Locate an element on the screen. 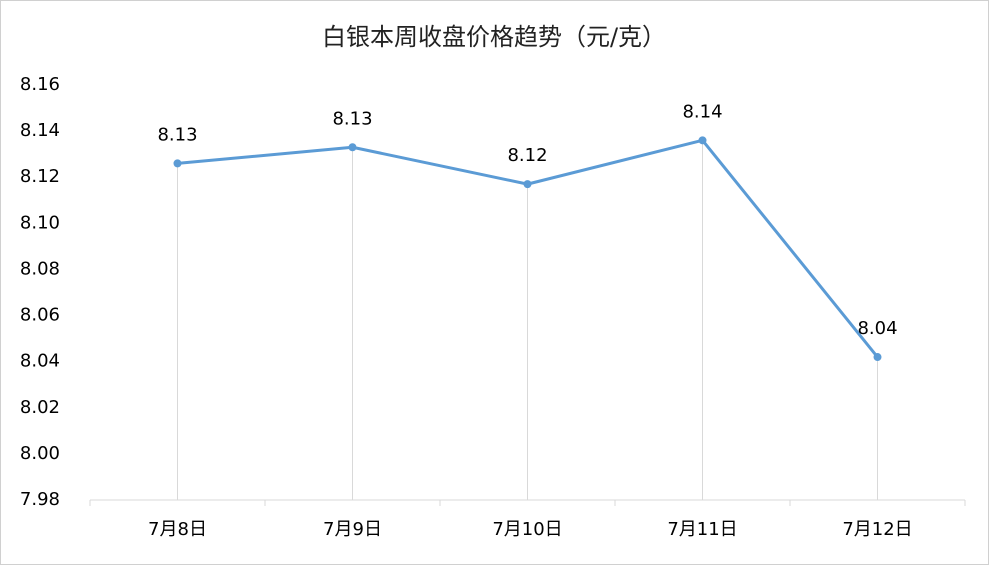 This screenshot has width=989, height=565. x-tick-label: 7月11日 is located at coordinates (702, 529).